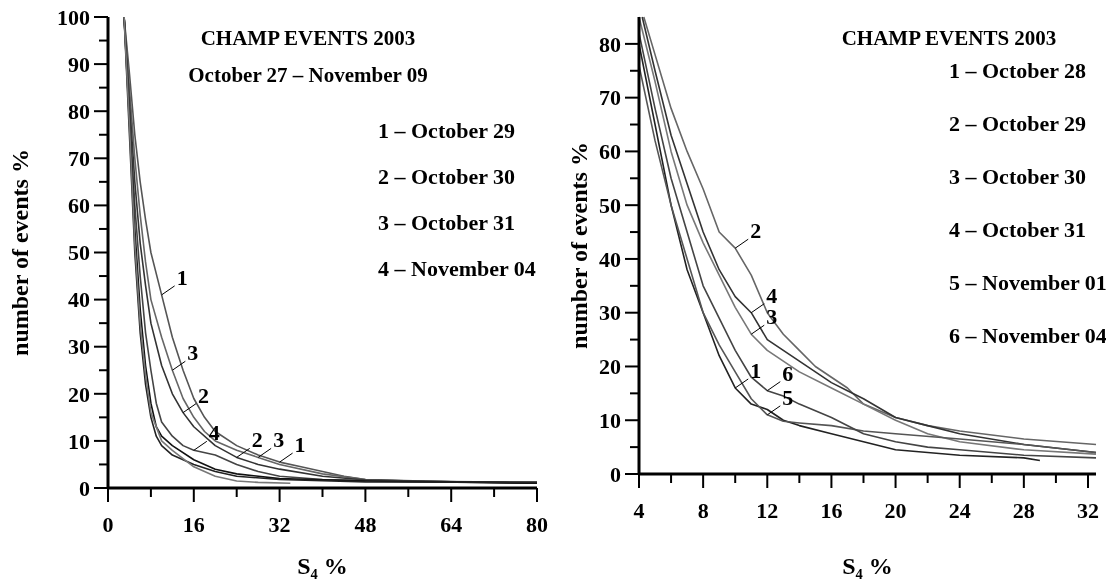  Describe the element at coordinates (537, 524) in the screenshot. I see `x-tick-label: 80` at that location.